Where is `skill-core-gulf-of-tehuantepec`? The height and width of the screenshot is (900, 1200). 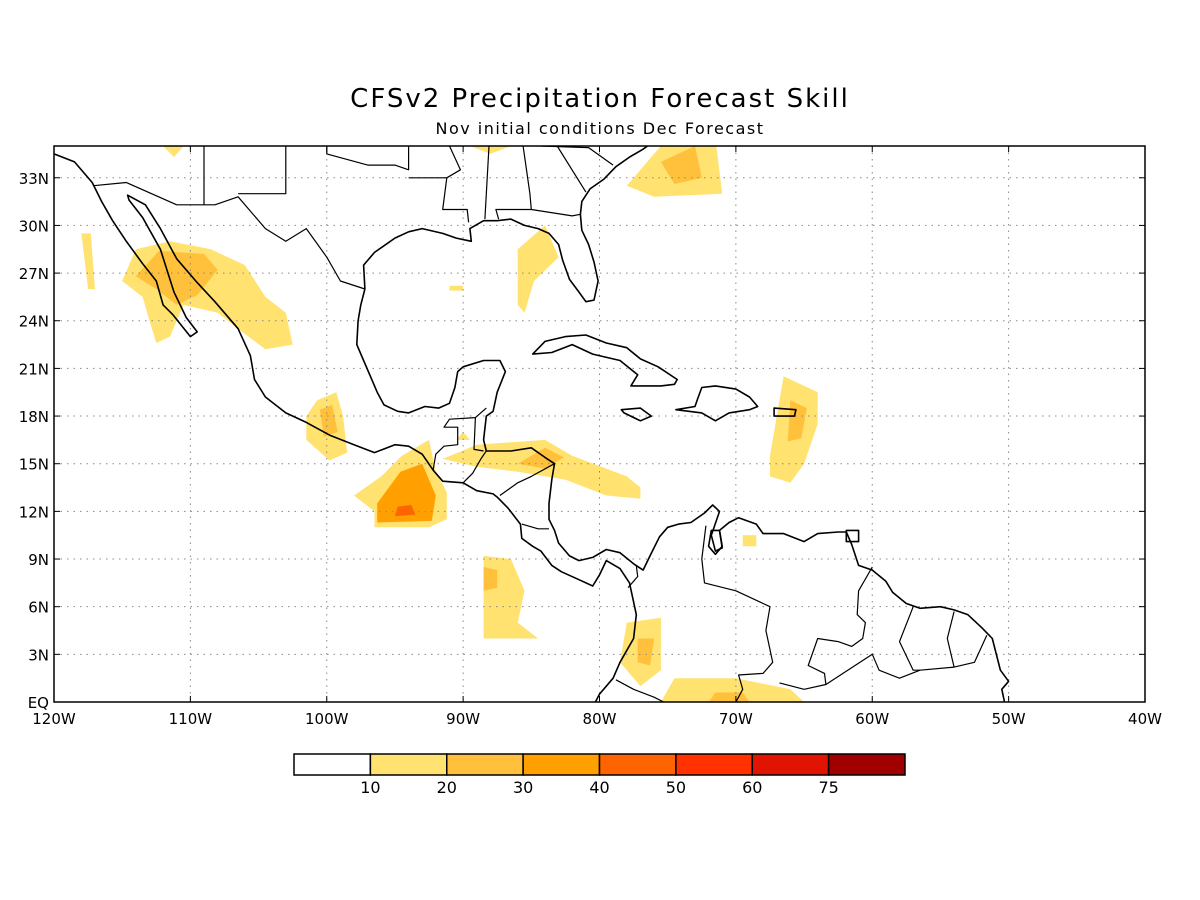 skill-core-gulf-of-tehuantepec is located at coordinates (406, 493).